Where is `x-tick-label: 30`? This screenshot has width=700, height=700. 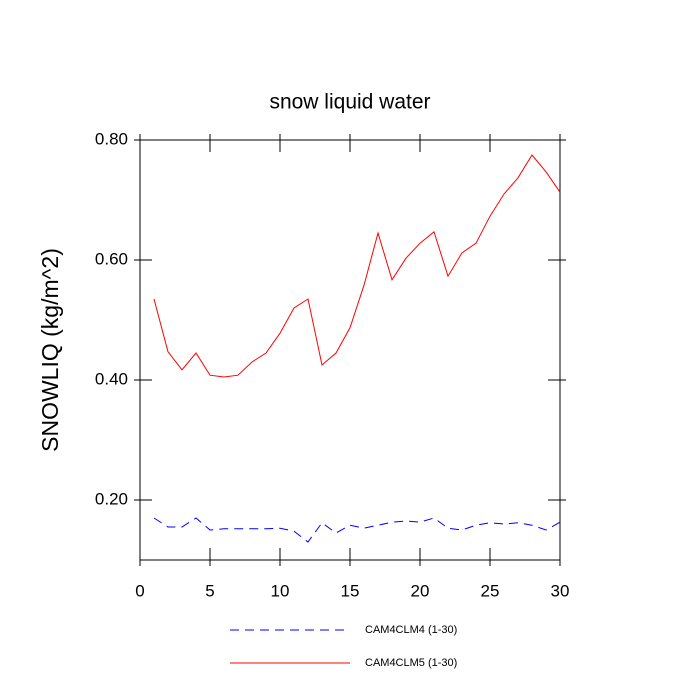 x-tick-label: 30 is located at coordinates (560, 590).